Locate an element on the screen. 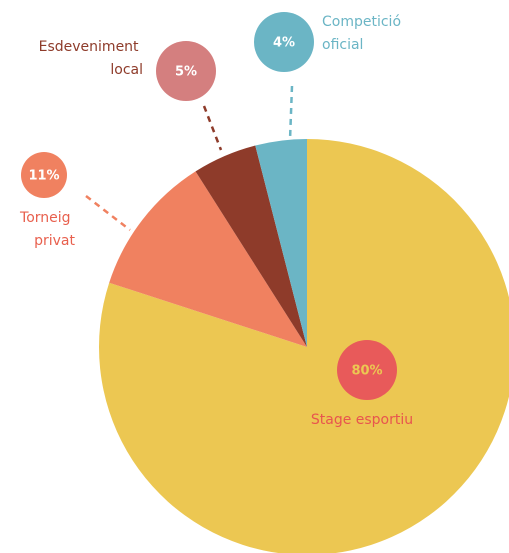 This screenshot has height=553, width=509. value-label: 5% is located at coordinates (186, 72).